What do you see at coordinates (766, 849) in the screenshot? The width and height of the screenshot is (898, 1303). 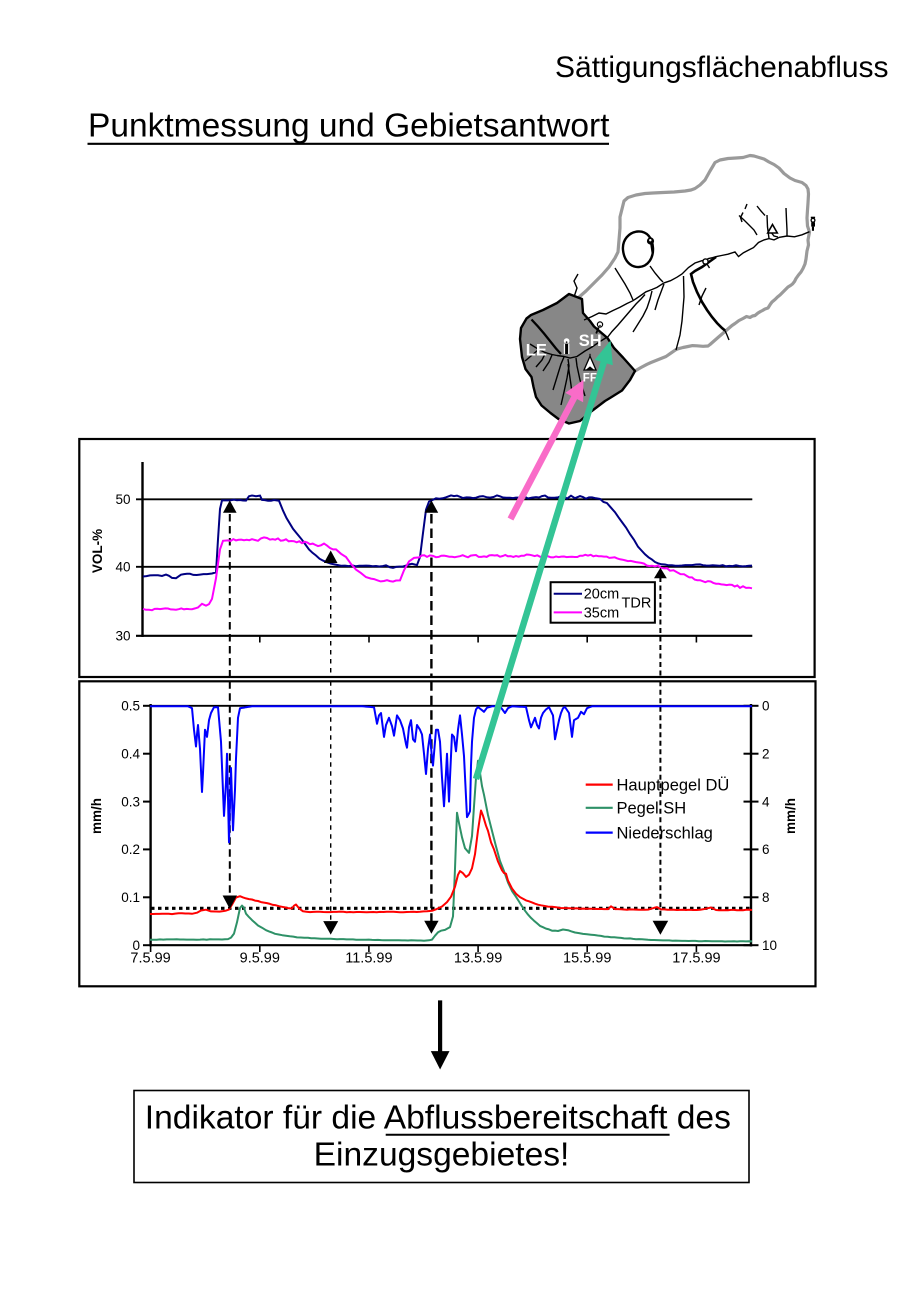 I see `svg-text: 6` at bounding box center [766, 849].